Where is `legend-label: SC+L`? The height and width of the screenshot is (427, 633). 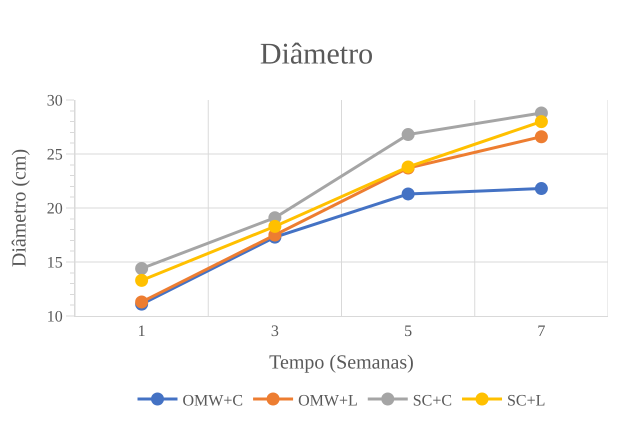 legend-label: SC+L is located at coordinates (526, 401).